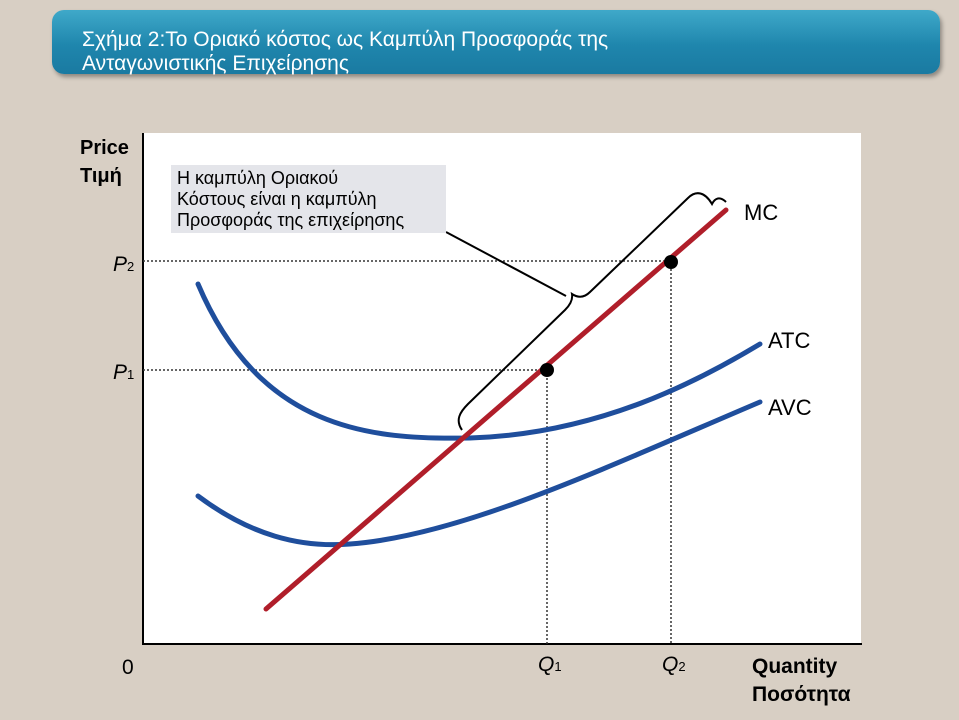 The height and width of the screenshot is (720, 959). I want to click on p1-letter: P, so click(120, 372).